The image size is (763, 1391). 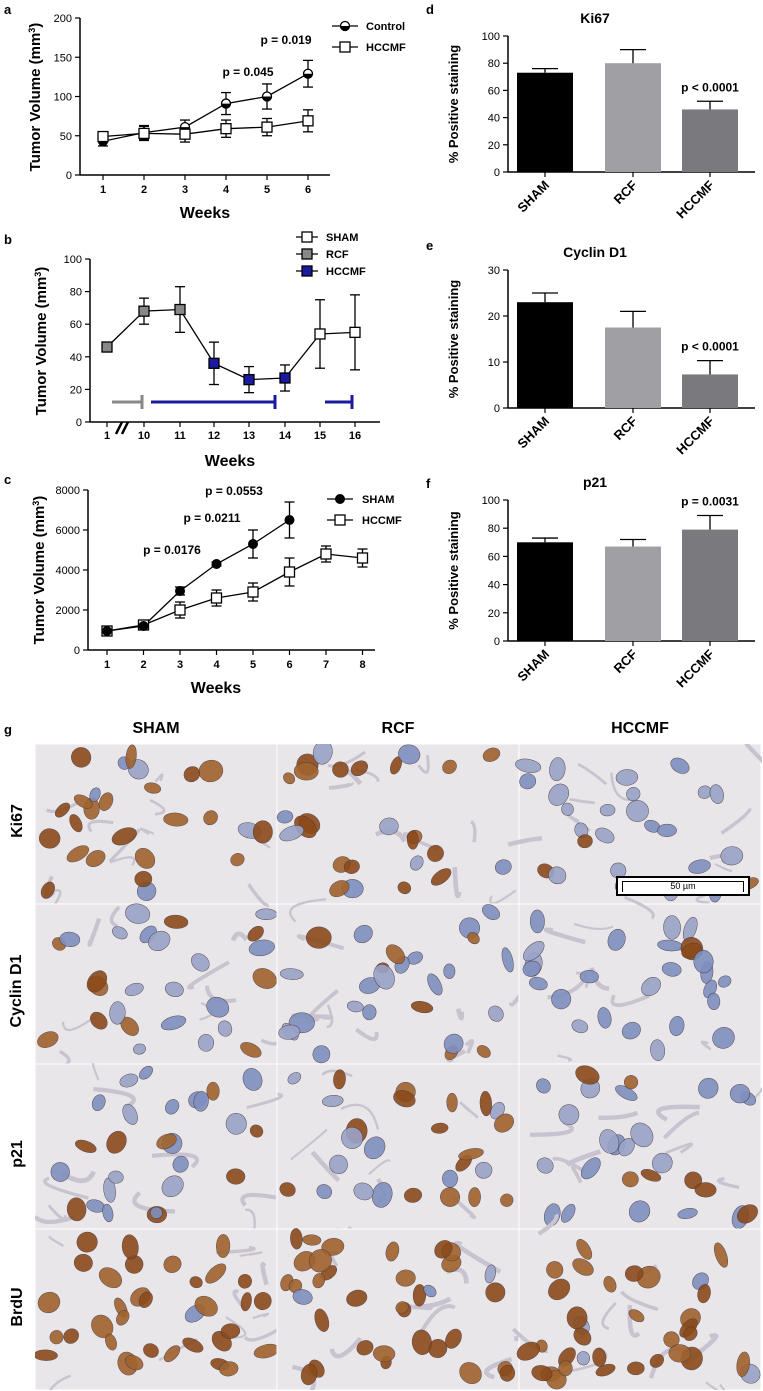 What do you see at coordinates (326, 665) in the screenshot?
I see `x-tick-label: 7` at bounding box center [326, 665].